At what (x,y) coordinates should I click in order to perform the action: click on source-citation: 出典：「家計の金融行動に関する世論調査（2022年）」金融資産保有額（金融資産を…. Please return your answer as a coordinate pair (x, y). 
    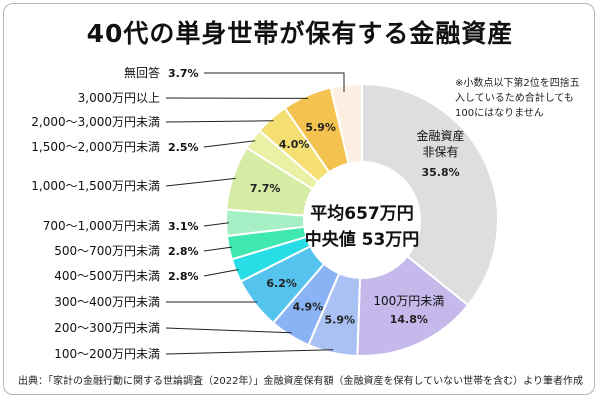
    Looking at the image, I should click on (300, 381).